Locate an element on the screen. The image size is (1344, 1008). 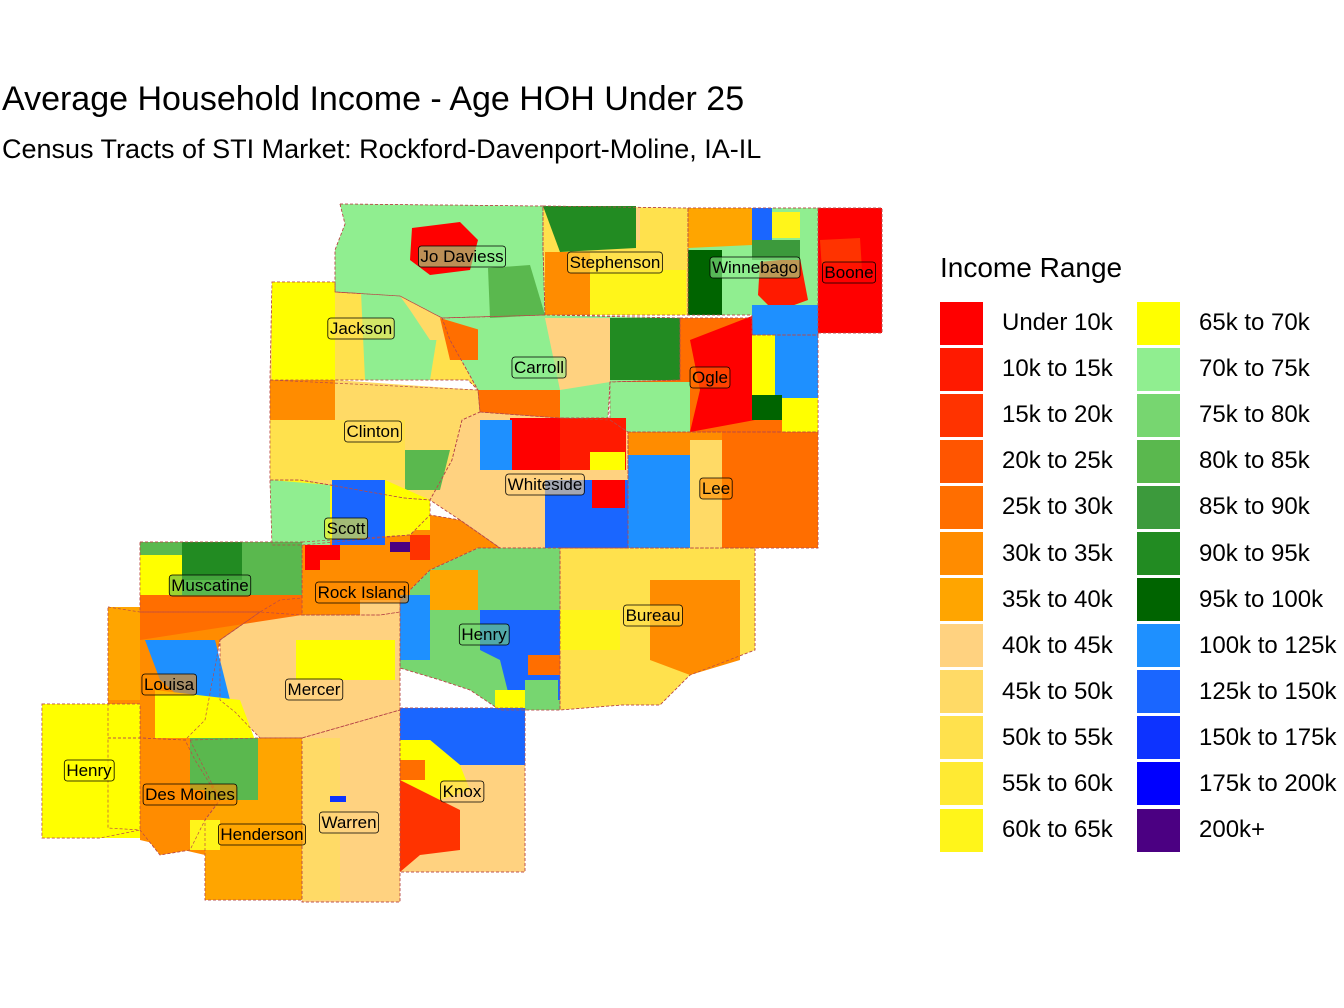
legend-item: 20k to 25k is located at coordinates (1038, 461).